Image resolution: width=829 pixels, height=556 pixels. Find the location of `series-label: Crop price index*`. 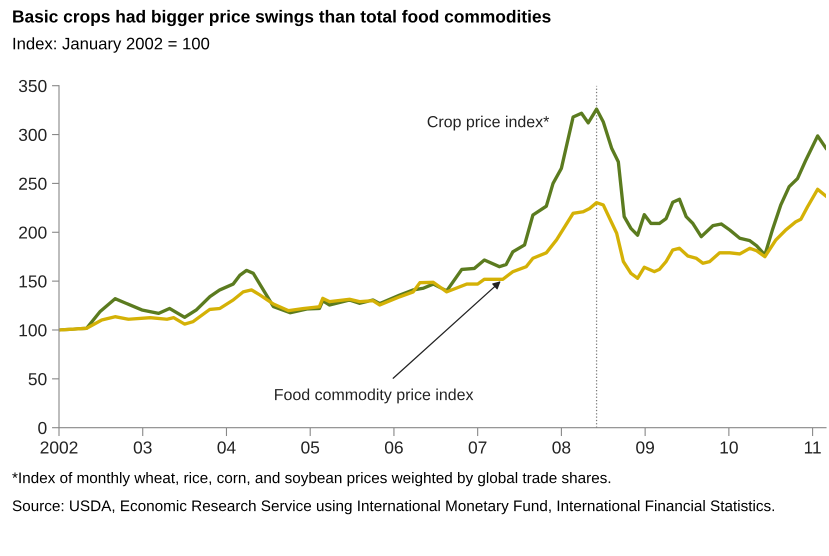

series-label: Crop price index* is located at coordinates (489, 123).